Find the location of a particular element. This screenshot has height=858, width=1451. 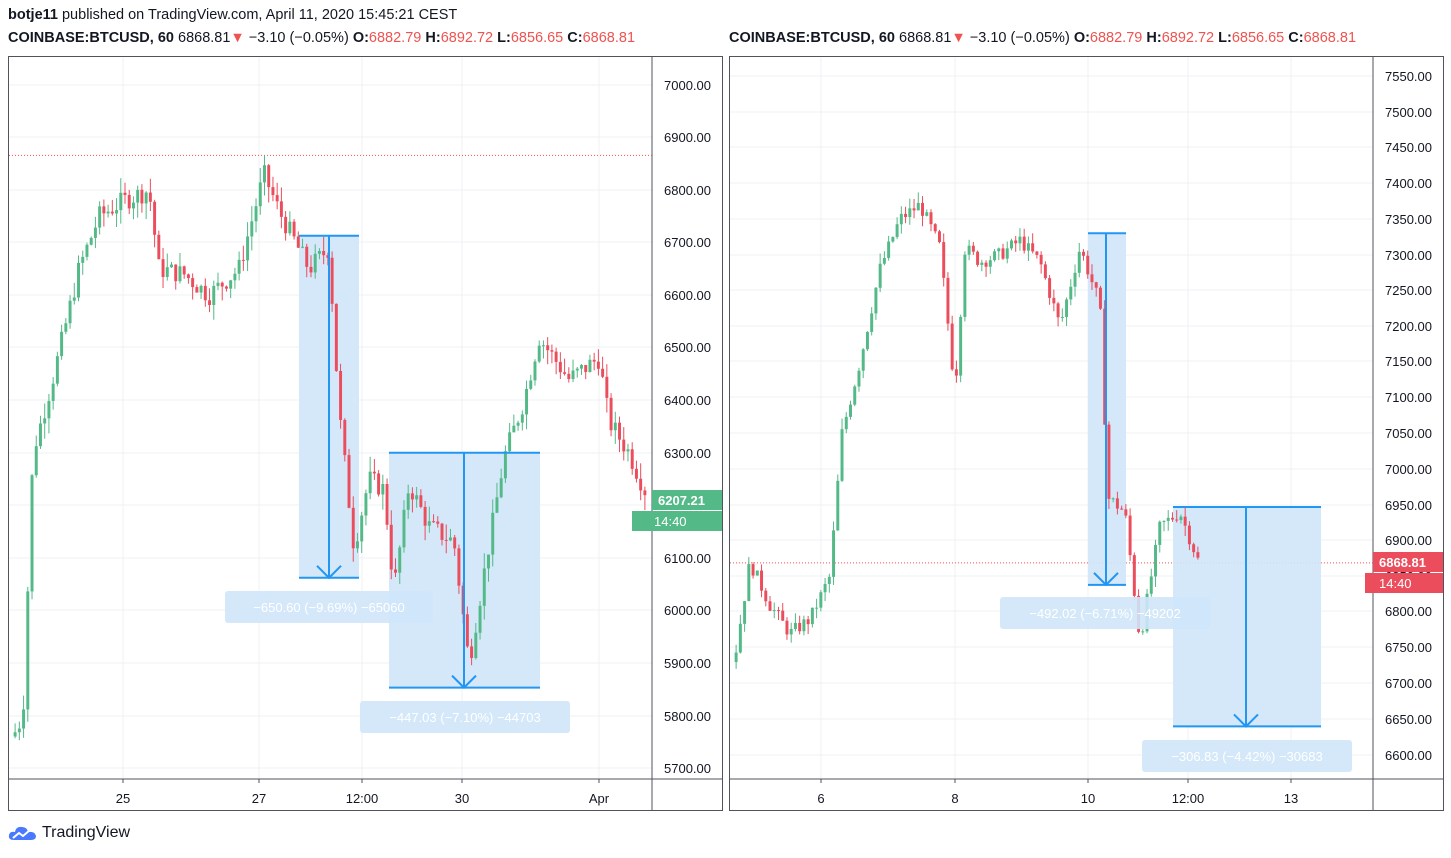

measure-label-bg is located at coordinates (465, 717).